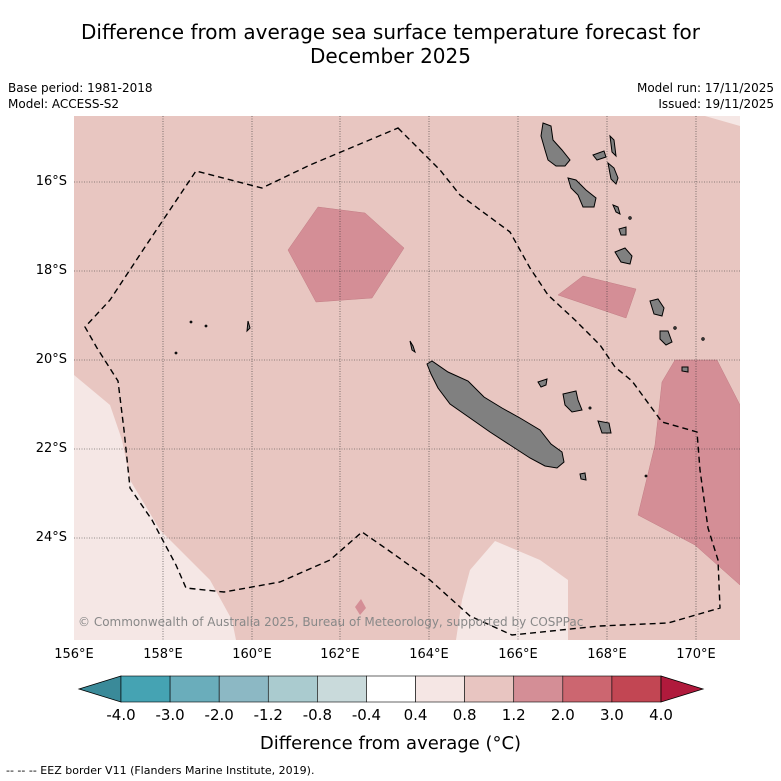  I want to click on lat-label-20s: 20°S, so click(51, 359).